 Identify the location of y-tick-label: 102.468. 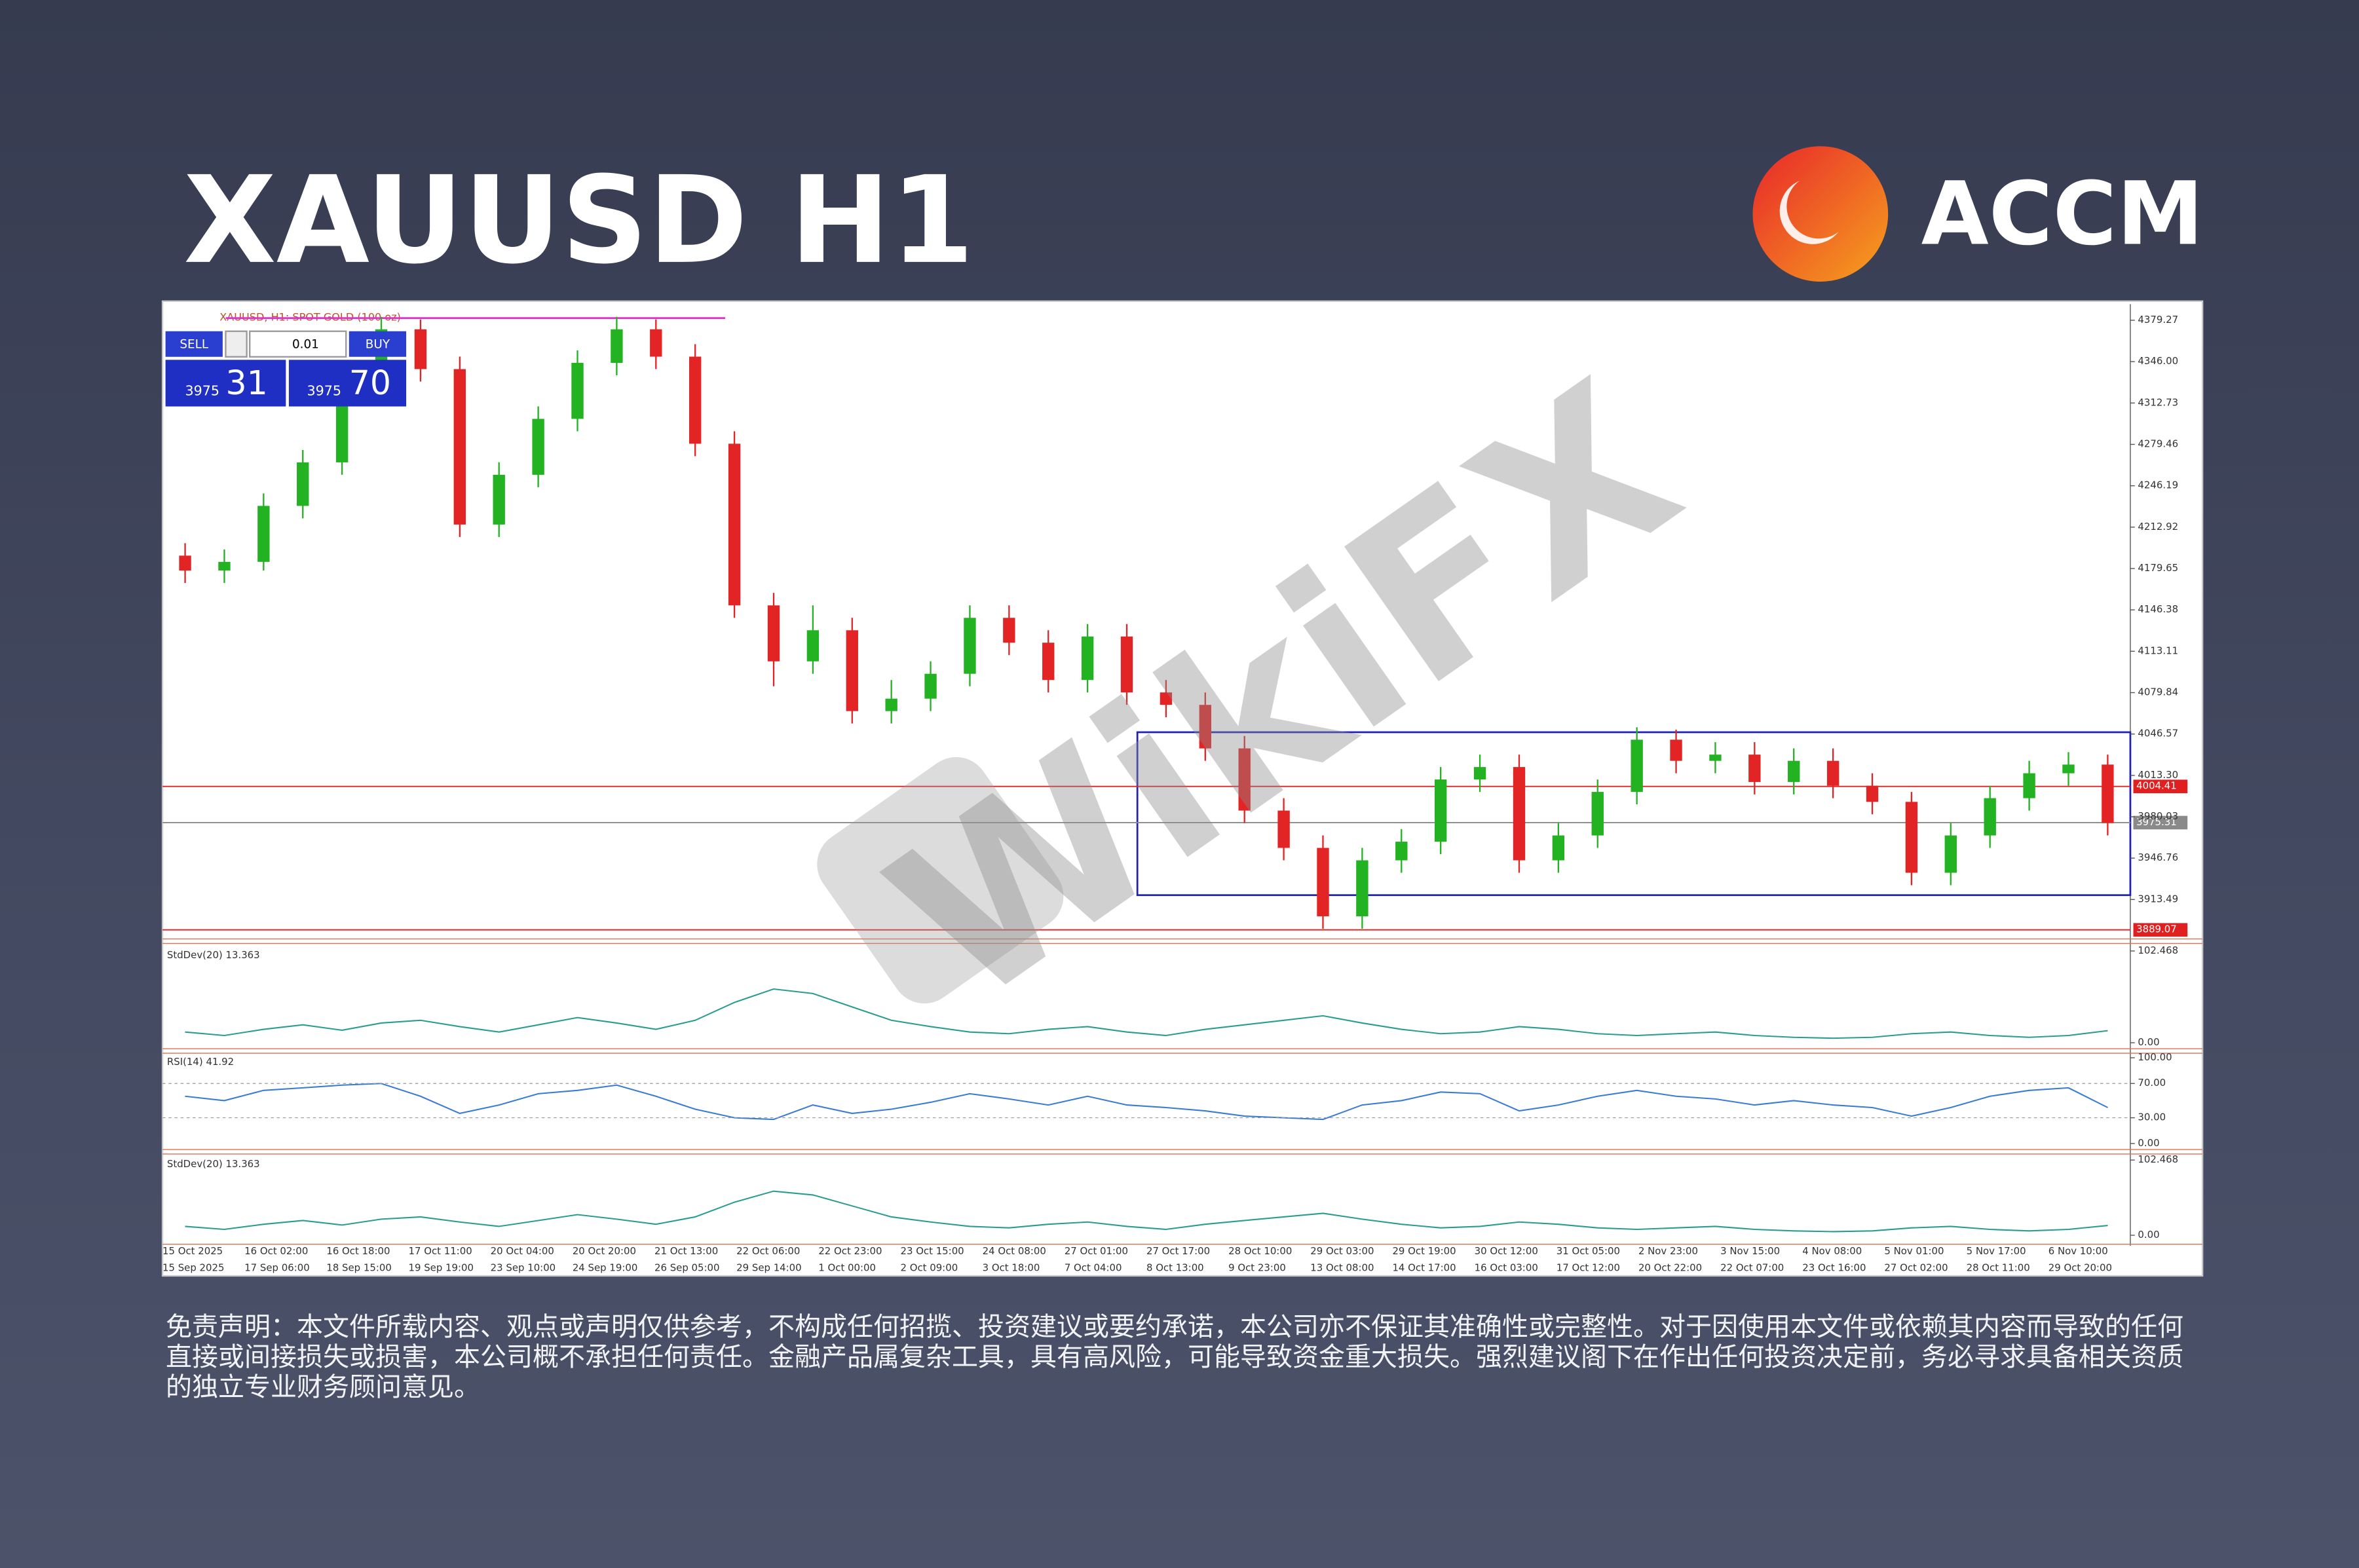
(2158, 950).